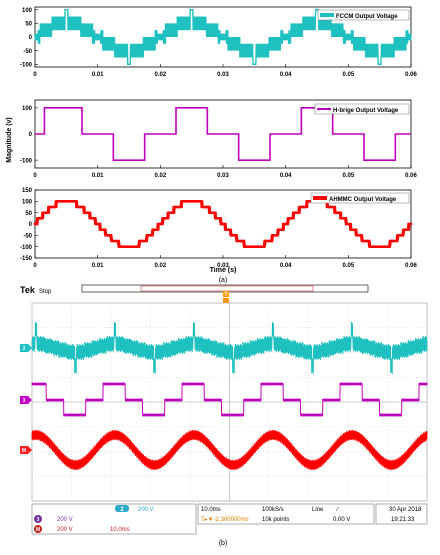  I want to click on trigger-position-marker: T, so click(226, 297).